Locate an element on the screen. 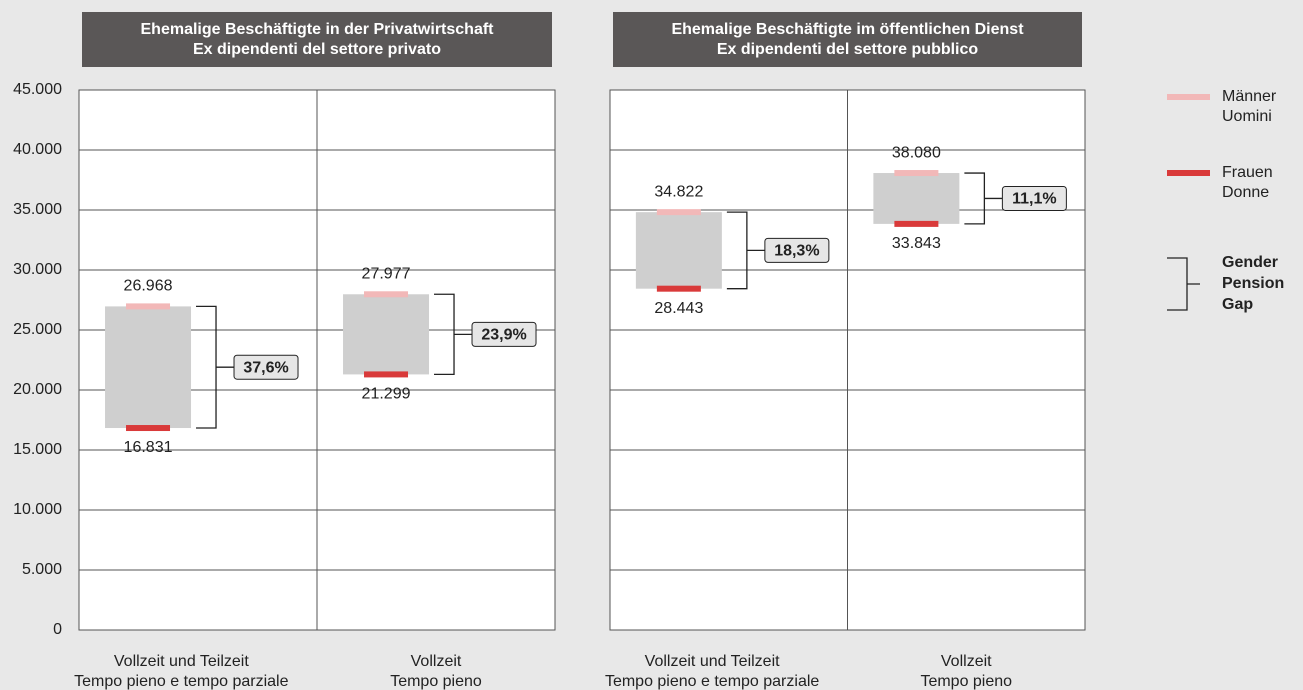 The width and height of the screenshot is (1303, 690). y-tick-label: 25.000 is located at coordinates (37, 329).